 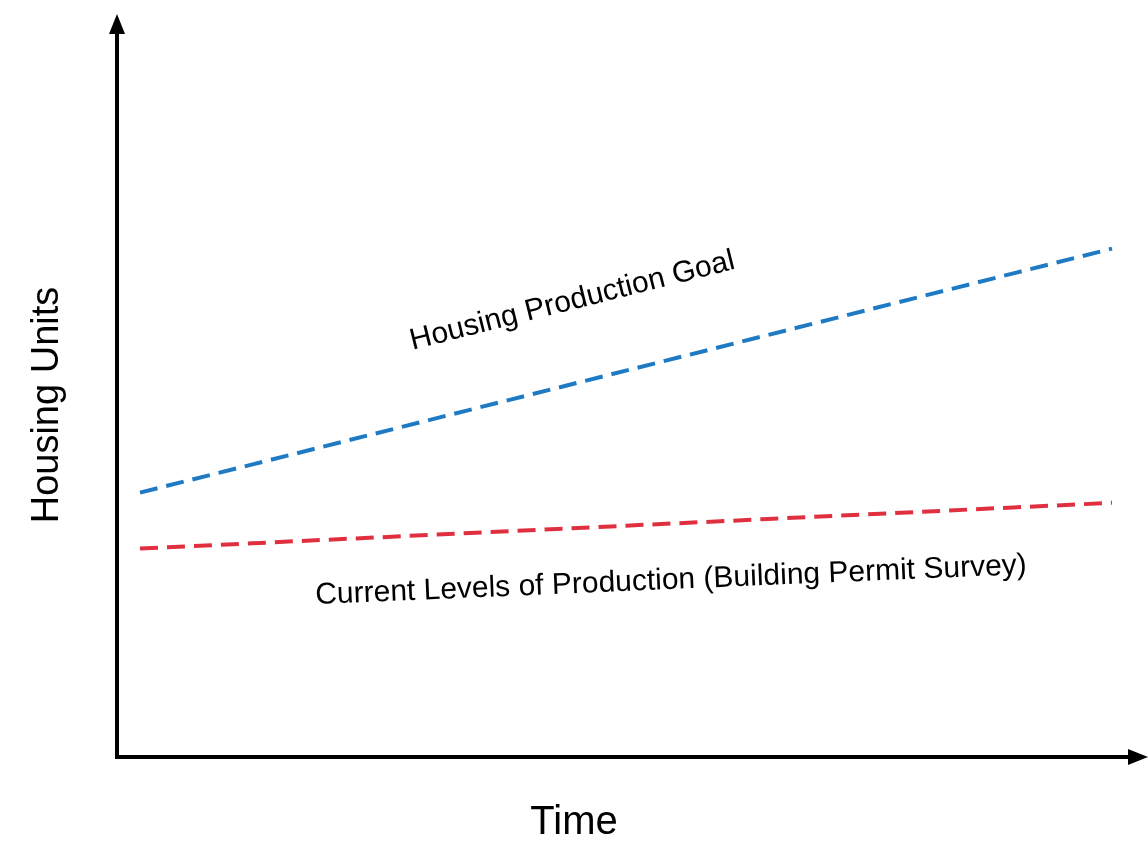 What do you see at coordinates (671, 578) in the screenshot?
I see `series-label: Current Levels of Production (Building Permit Survey)` at bounding box center [671, 578].